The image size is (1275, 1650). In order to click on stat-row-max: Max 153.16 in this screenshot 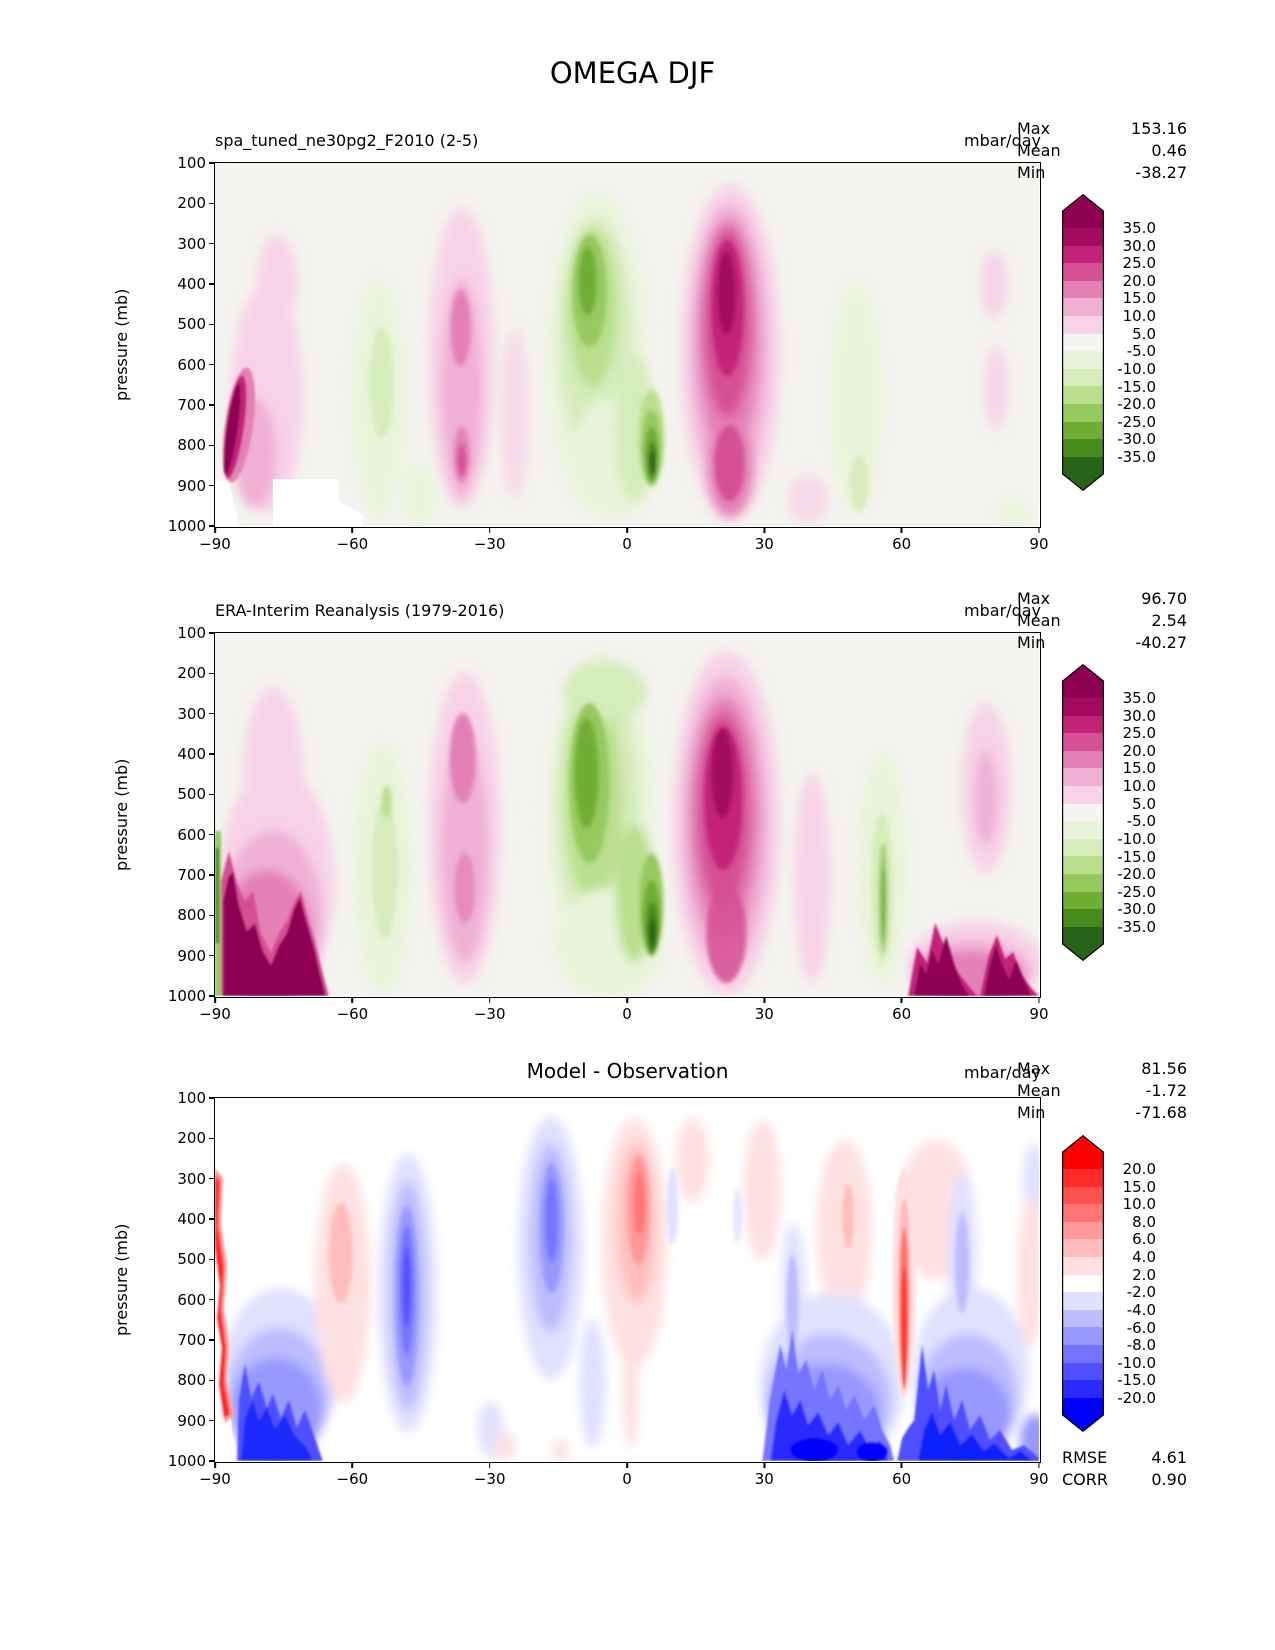, I will do `click(1102, 130)`.